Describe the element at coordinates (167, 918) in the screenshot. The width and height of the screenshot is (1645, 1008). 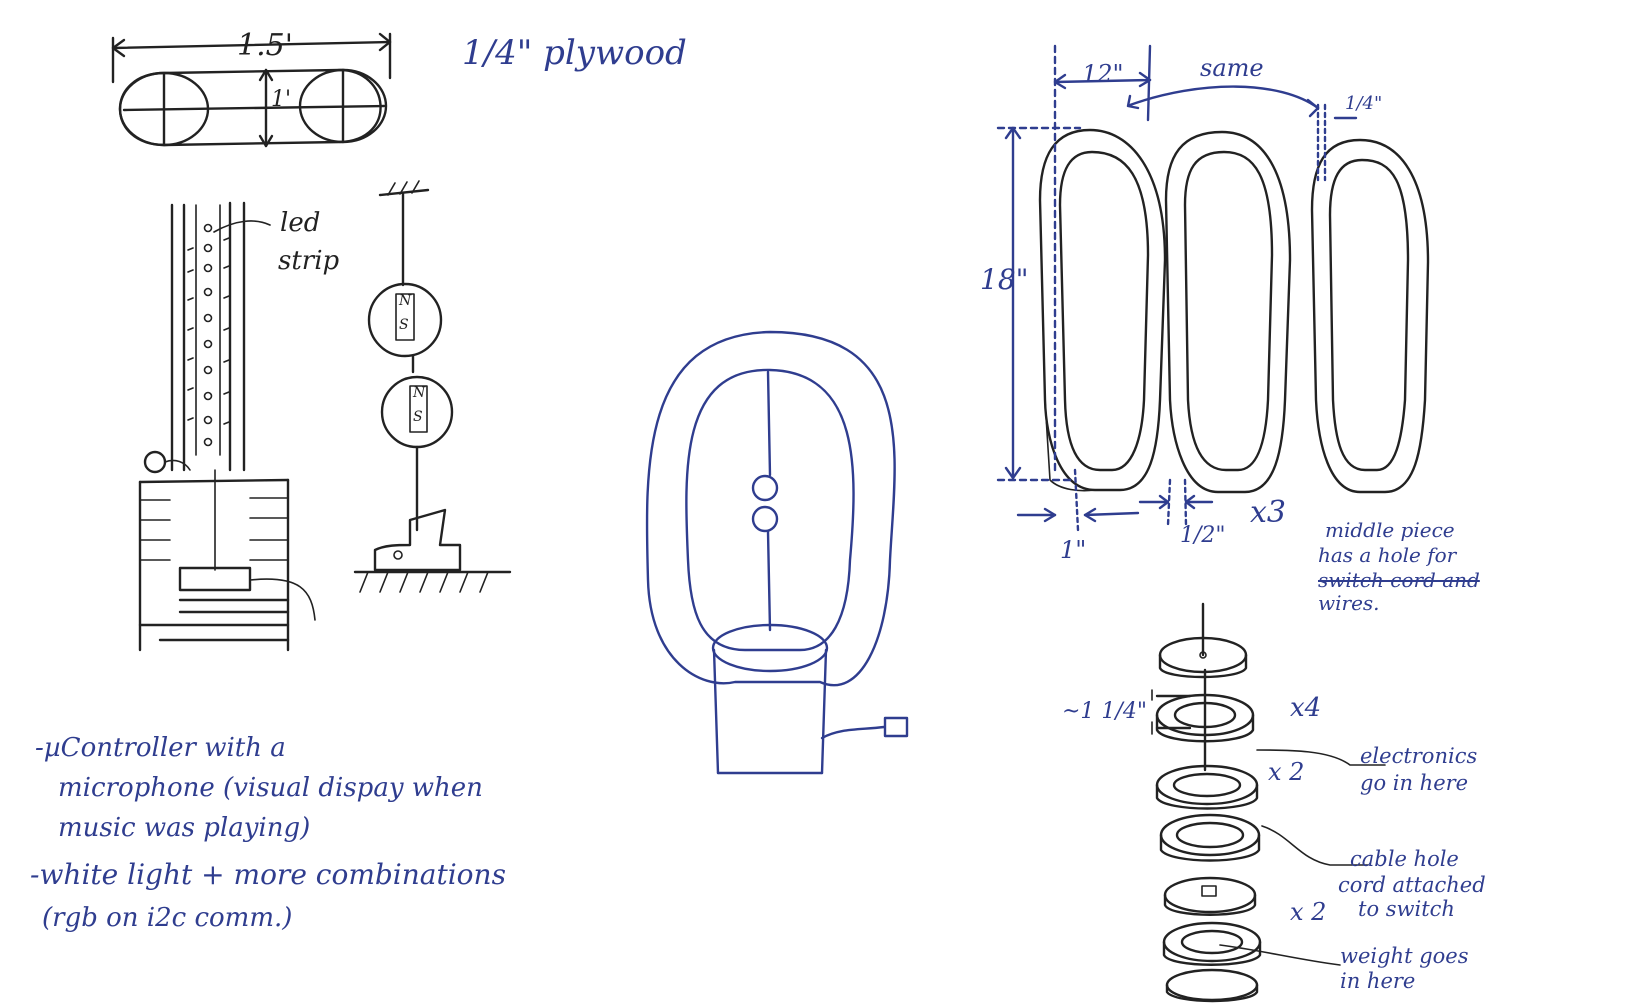
I see `note-line-5: (rgb on i2c comm.)` at that location.